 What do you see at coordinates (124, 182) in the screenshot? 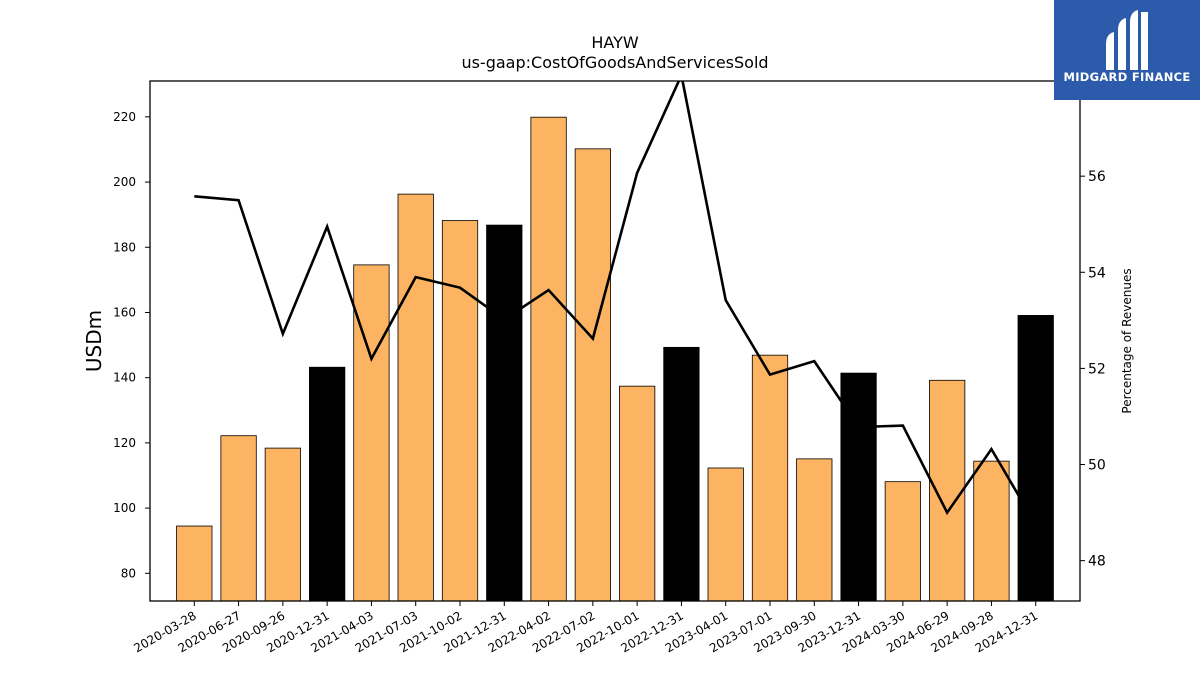
I see `y-tick-label: 200` at bounding box center [124, 182].